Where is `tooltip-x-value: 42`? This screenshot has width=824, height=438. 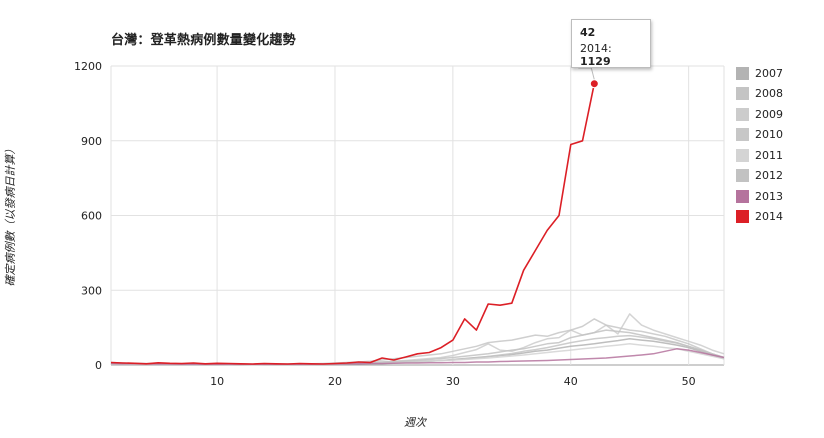 tooltip-x-value: 42 is located at coordinates (588, 32).